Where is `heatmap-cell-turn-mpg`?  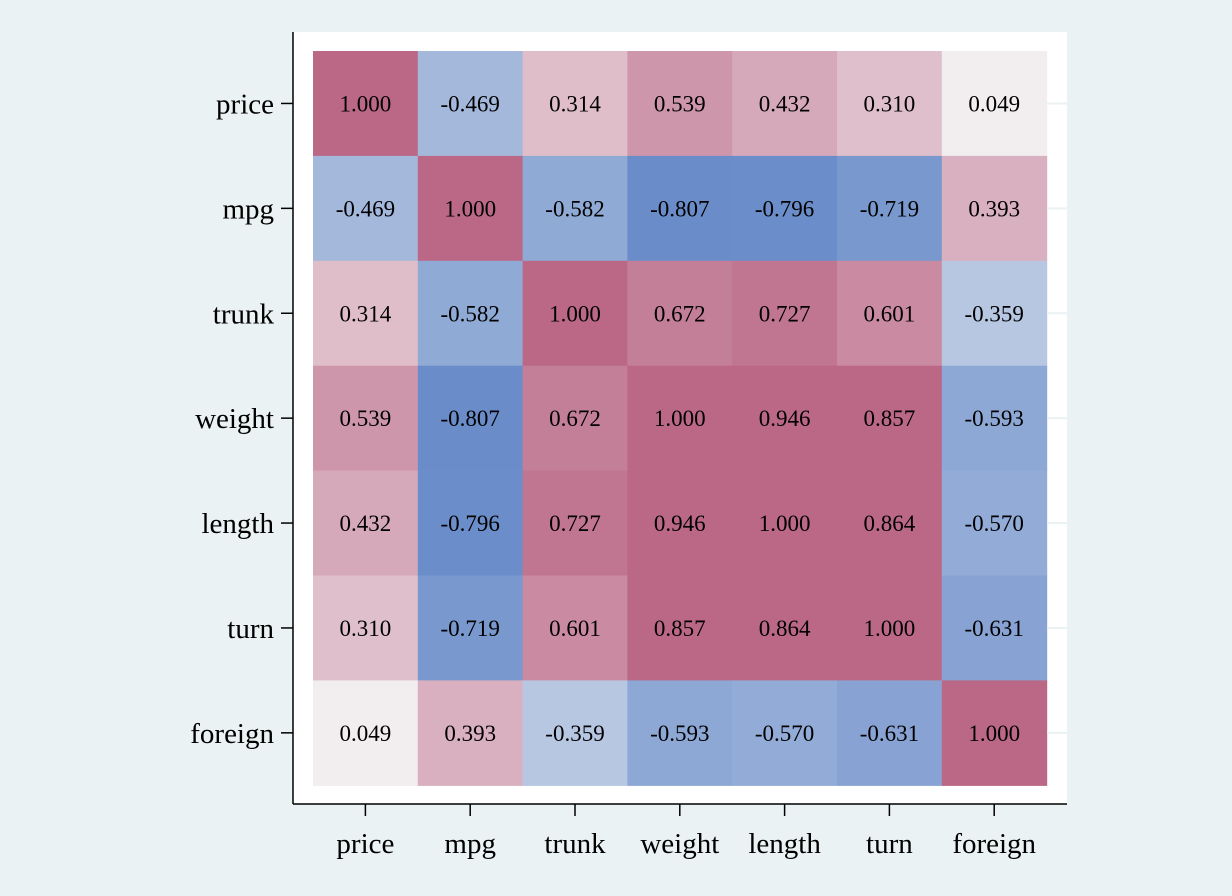 heatmap-cell-turn-mpg is located at coordinates (470, 628).